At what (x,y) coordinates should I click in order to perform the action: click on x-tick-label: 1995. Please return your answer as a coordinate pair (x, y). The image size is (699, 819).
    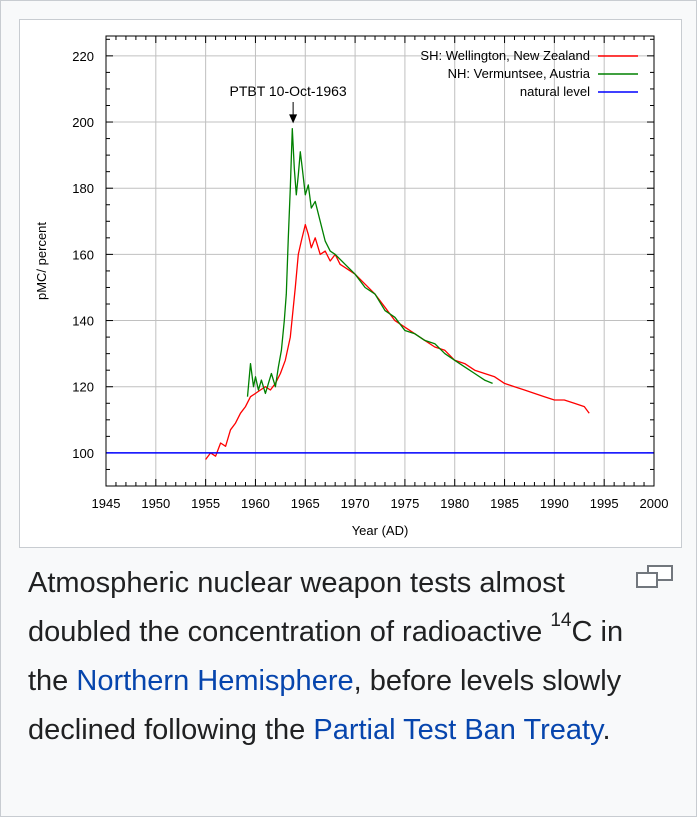
    Looking at the image, I should click on (604, 503).